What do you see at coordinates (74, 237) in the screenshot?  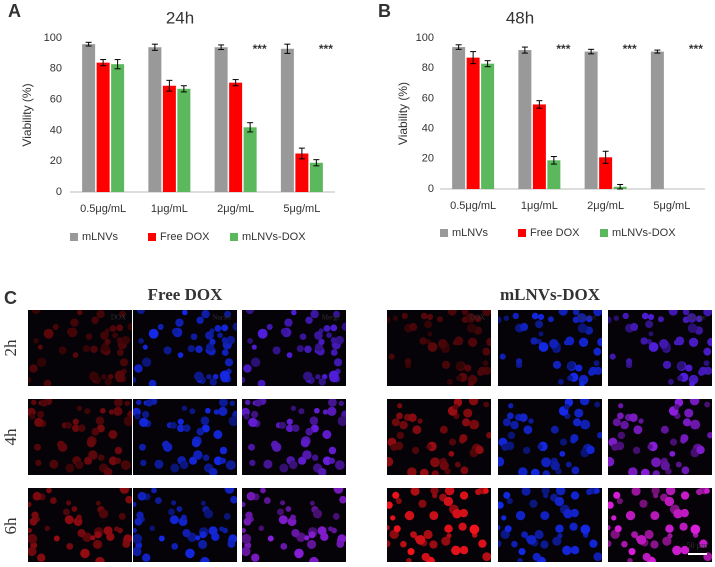 I see `legend-swatch` at bounding box center [74, 237].